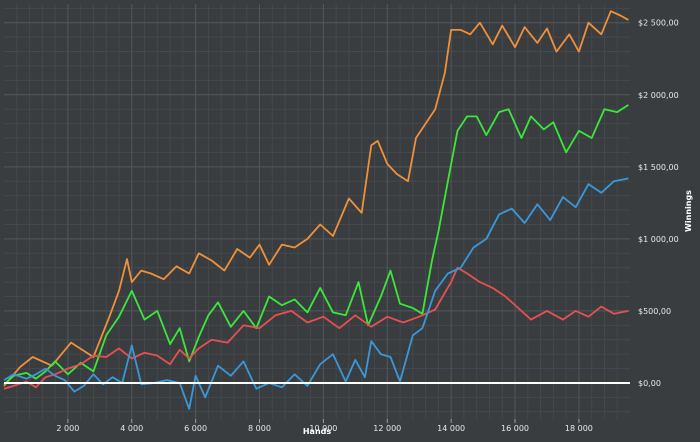  What do you see at coordinates (195, 428) in the screenshot?
I see `x-tick-label: 6 000` at bounding box center [195, 428].